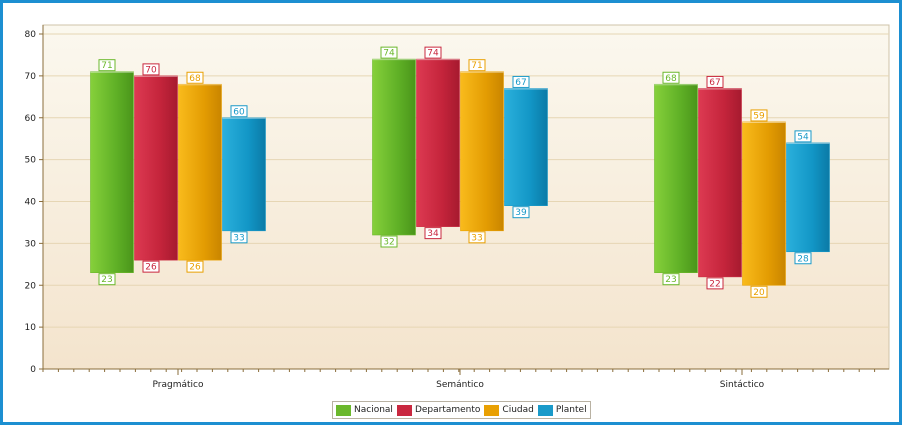  What do you see at coordinates (33, 370) in the screenshot?
I see `y-tick-label: 0` at bounding box center [33, 370].